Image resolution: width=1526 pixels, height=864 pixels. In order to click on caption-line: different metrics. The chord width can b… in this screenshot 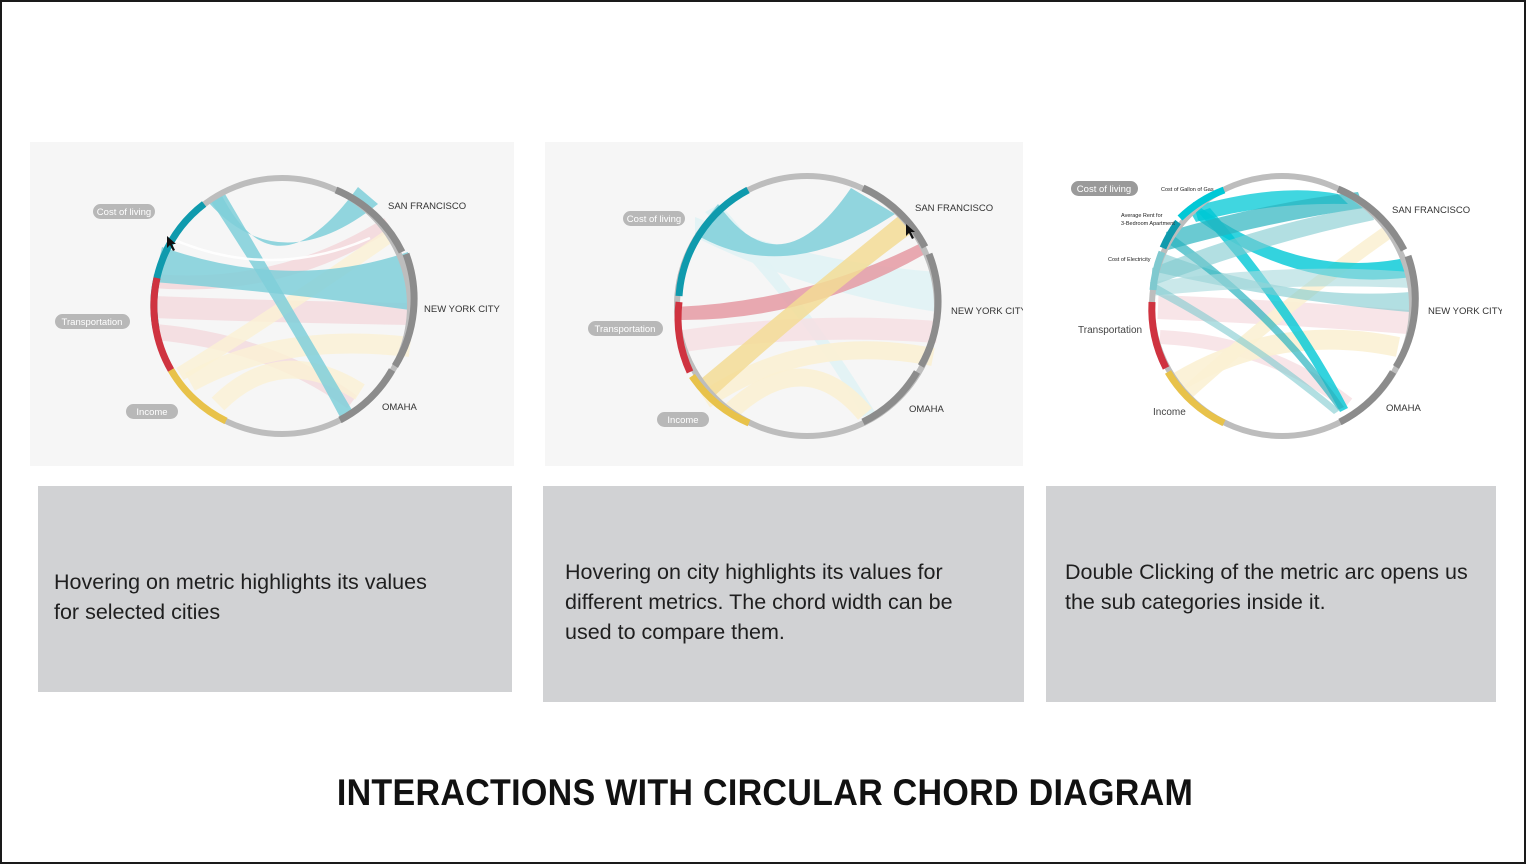, I will do `click(759, 602)`.